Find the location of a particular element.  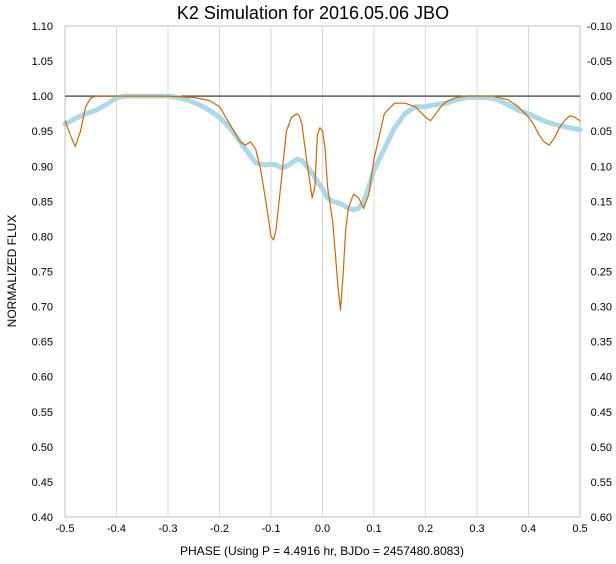

x-tick-label: 0.0 is located at coordinates (322, 529).